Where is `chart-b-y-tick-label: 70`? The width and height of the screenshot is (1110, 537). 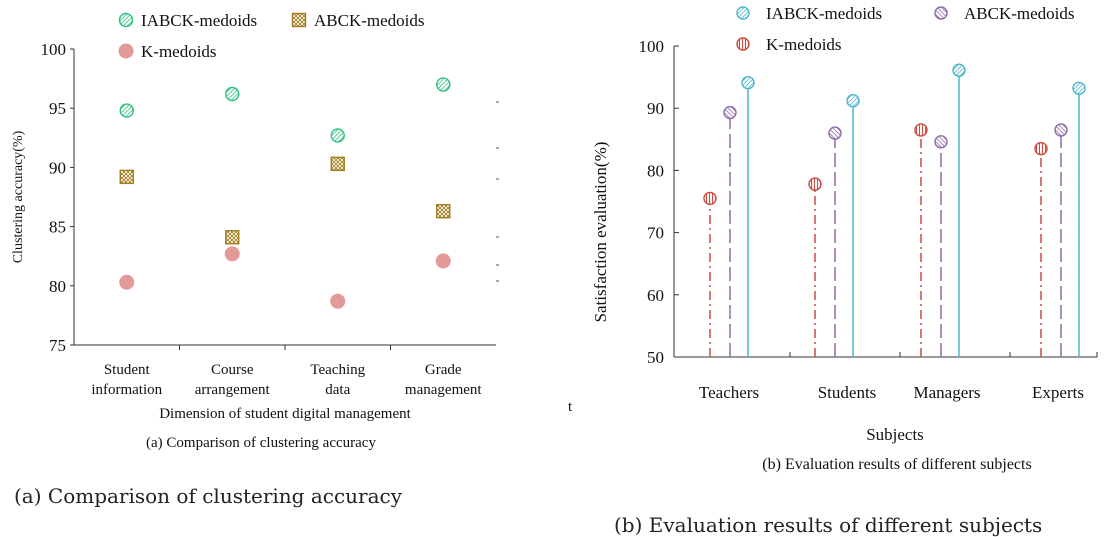 chart-b-y-tick-label: 70 is located at coordinates (655, 233).